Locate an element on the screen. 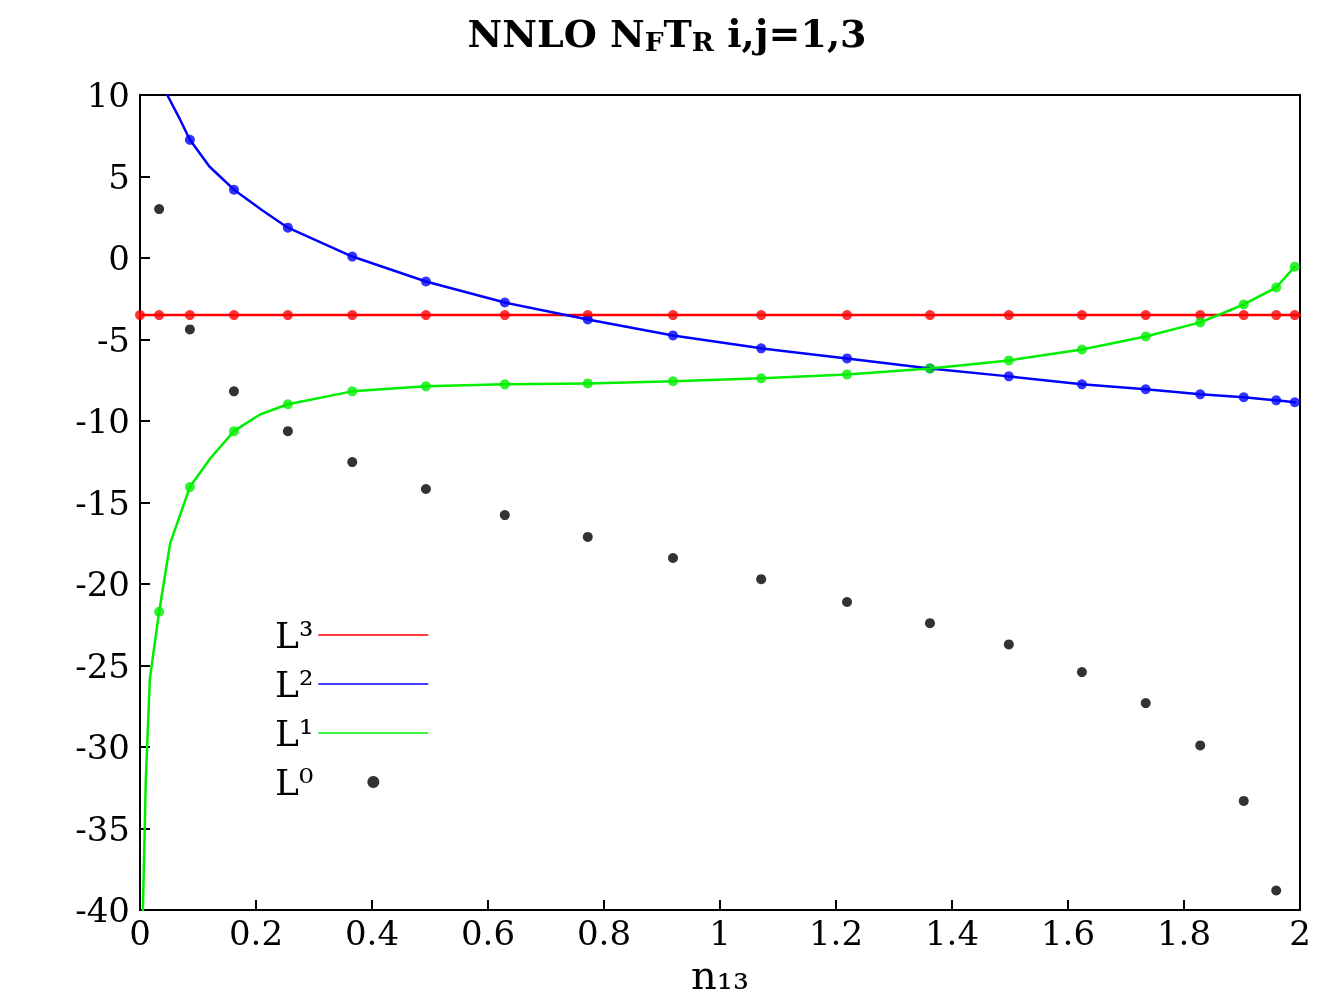 This screenshot has width=1334, height=1000. y-tick-label: 0 is located at coordinates (119, 258).